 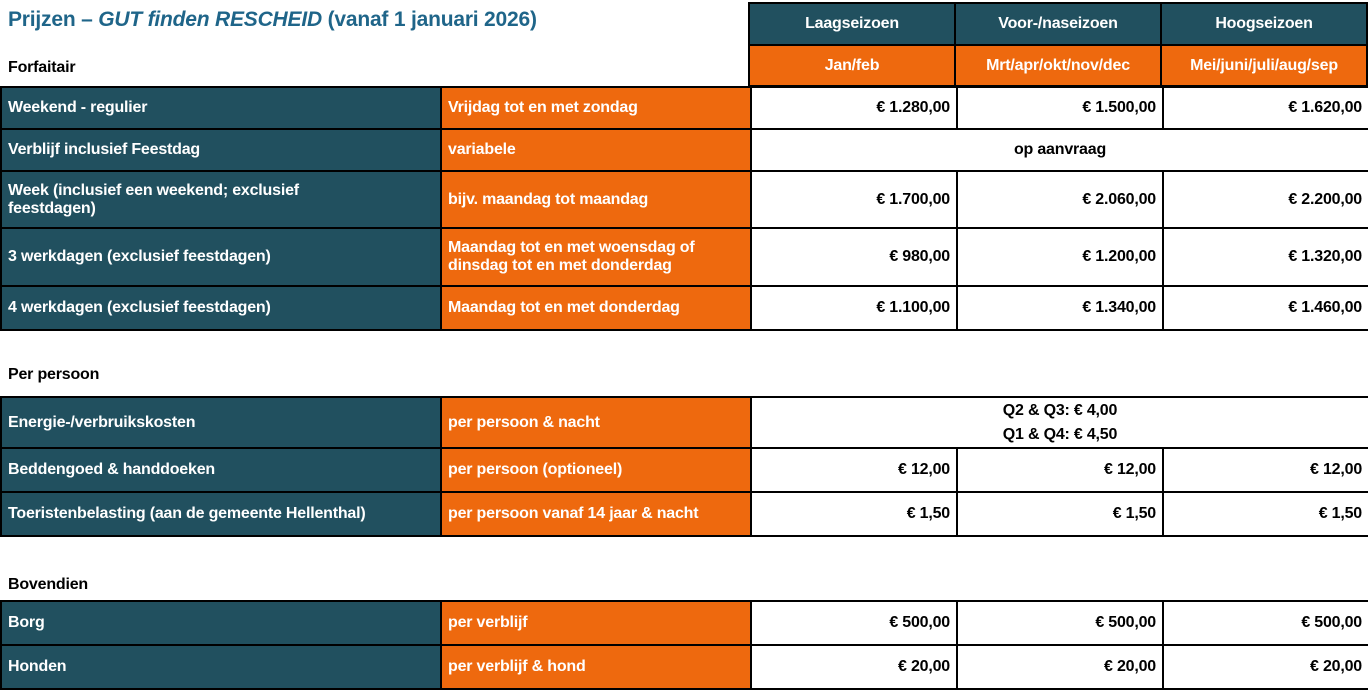 I want to click on row-desc-cell: per persoon vanaf 14 jaar & nacht, so click(x=596, y=514).